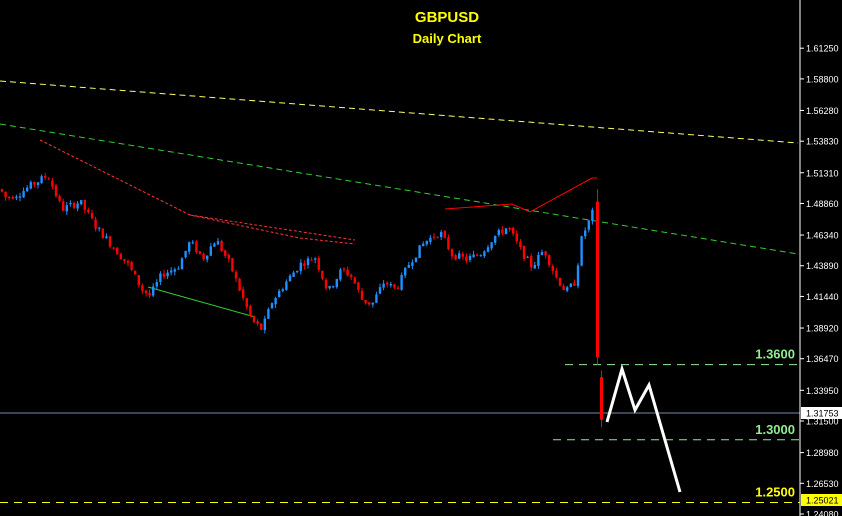 The height and width of the screenshot is (516, 842). I want to click on last-price-box, so click(821, 500).